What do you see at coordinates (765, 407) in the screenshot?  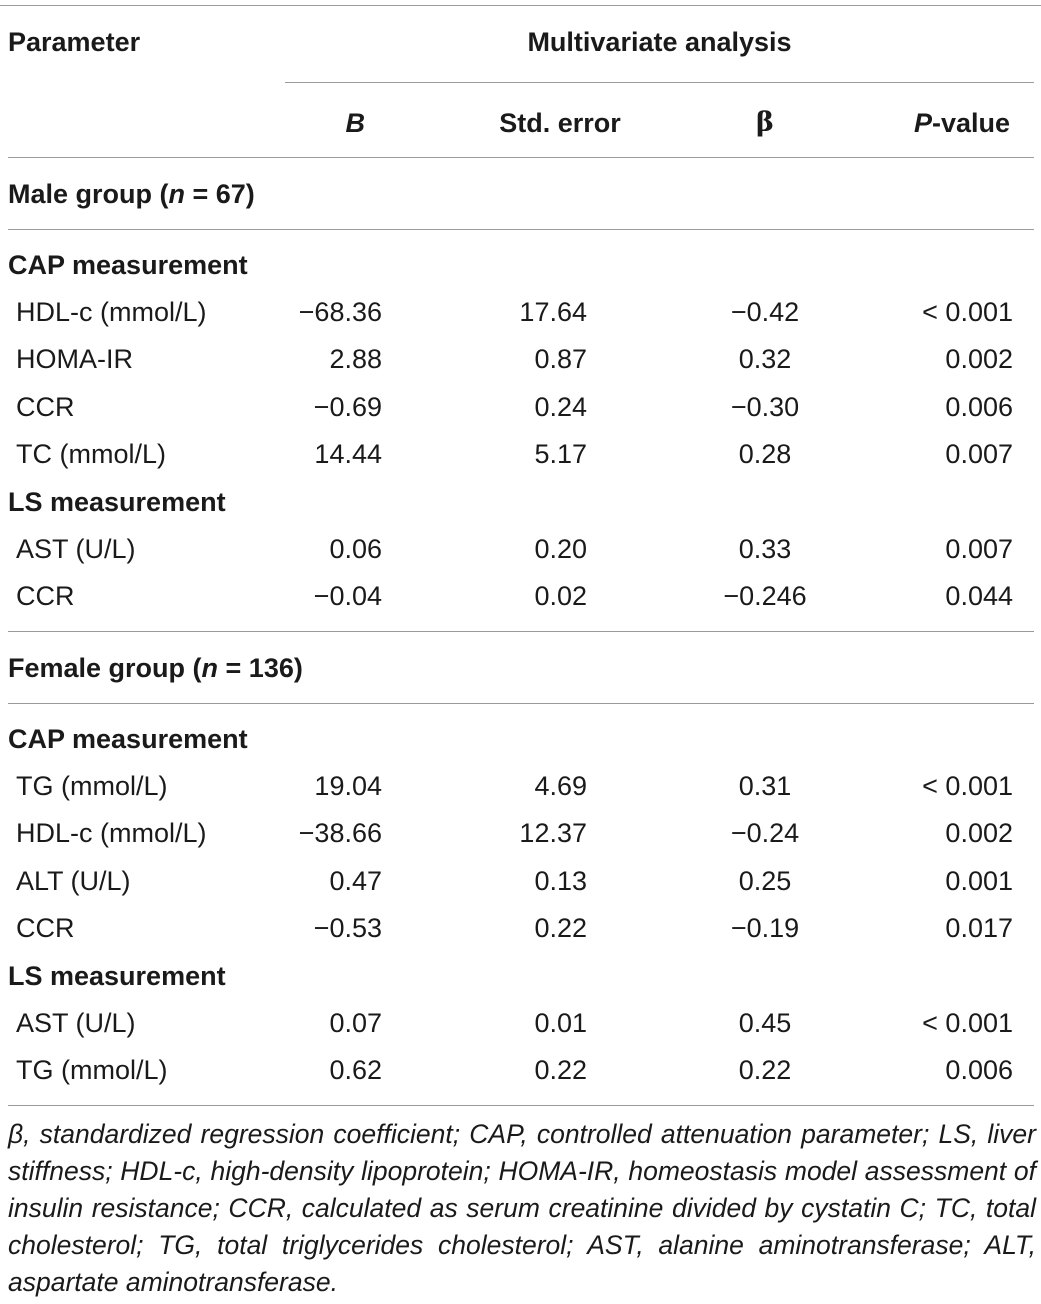 I see `beta-cell: −0.30` at bounding box center [765, 407].